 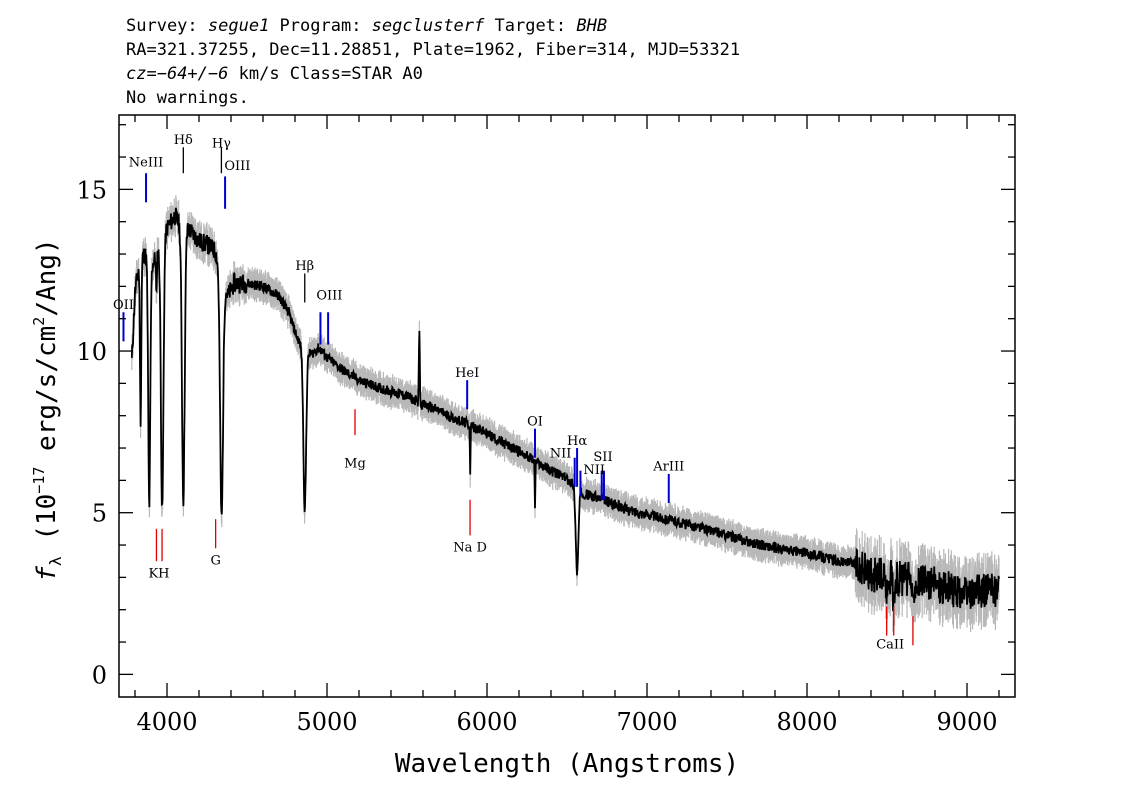 I want to click on line-label: G, so click(x=215, y=560).